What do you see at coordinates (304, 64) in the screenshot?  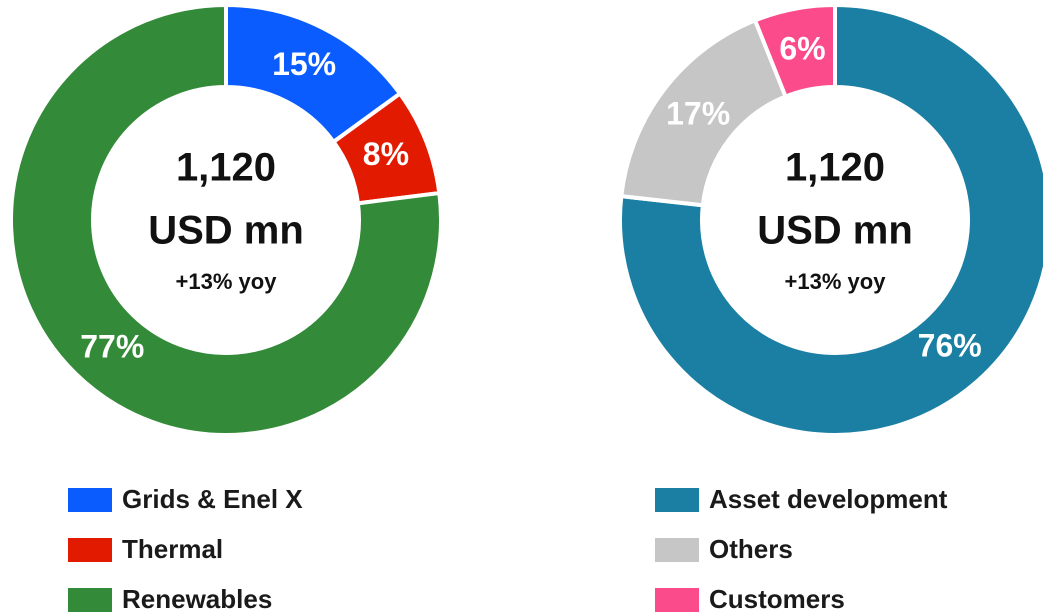 I see `slice-label: 15%` at bounding box center [304, 64].